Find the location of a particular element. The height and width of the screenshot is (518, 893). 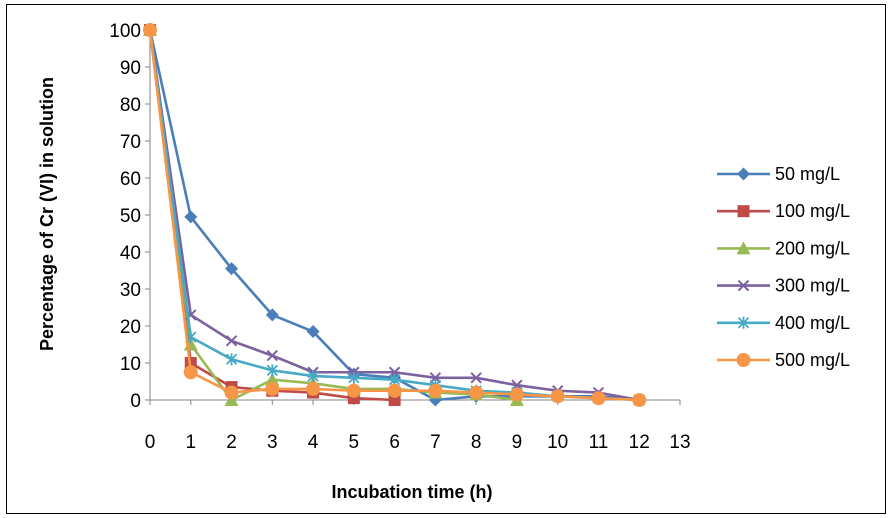

y-tick-label: 50 is located at coordinates (130, 216).